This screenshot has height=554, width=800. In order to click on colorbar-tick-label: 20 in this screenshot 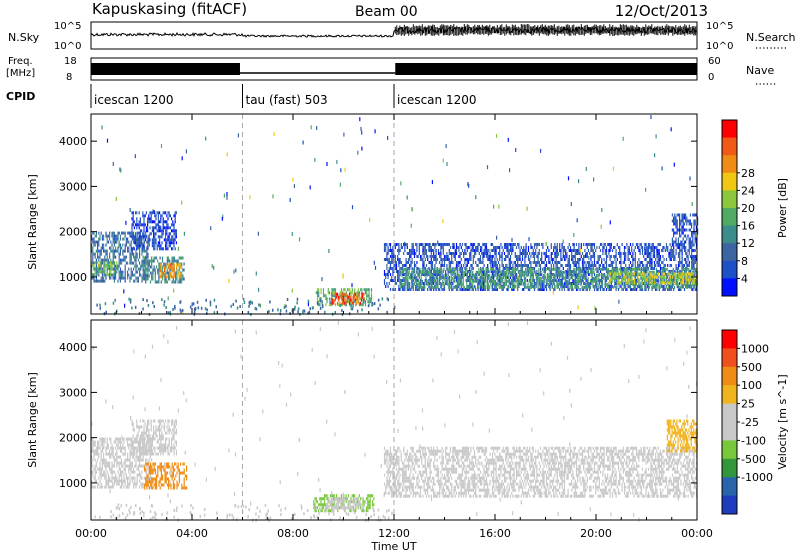, I will do `click(748, 208)`.